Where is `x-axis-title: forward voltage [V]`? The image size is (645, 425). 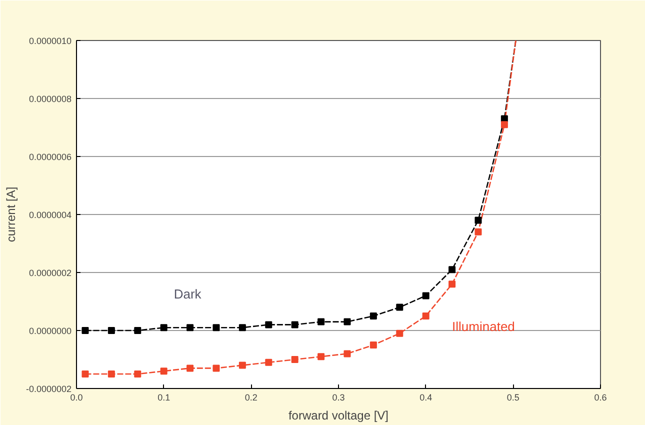
x-axis-title: forward voltage [V] is located at coordinates (338, 415).